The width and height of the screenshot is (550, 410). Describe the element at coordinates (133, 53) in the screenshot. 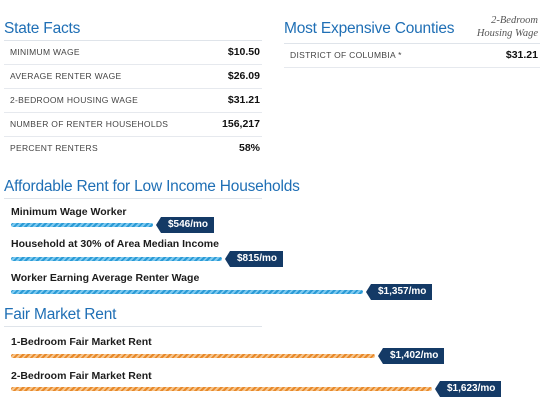

I see `fact-row-minimum-wage: MINIMUM WAGE $10.50` at that location.